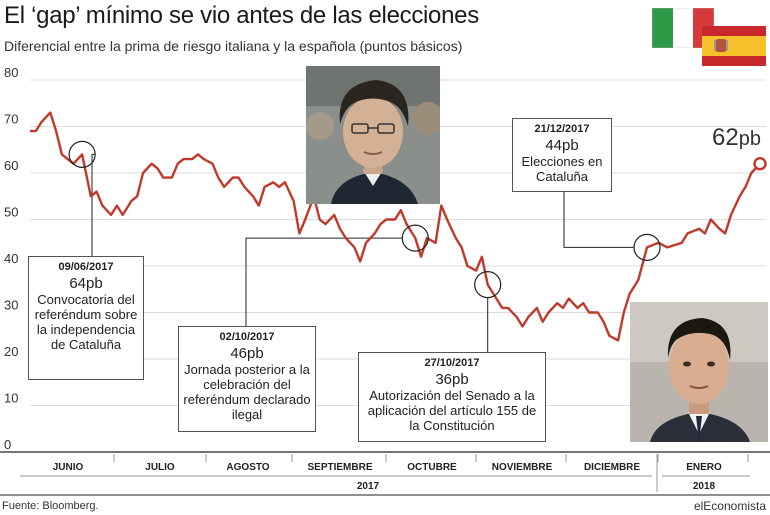 The height and width of the screenshot is (515, 770). Describe the element at coordinates (562, 129) in the screenshot. I see `annotation-date: 21/12/2017` at that location.